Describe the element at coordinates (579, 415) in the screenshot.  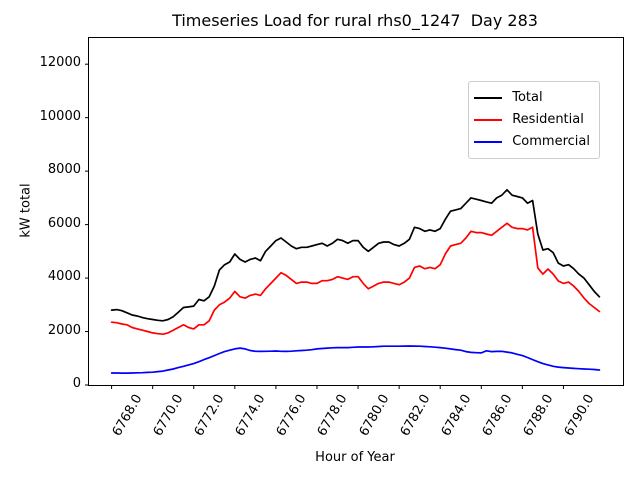
I see `x-tick-label: 6790.0` at that location.